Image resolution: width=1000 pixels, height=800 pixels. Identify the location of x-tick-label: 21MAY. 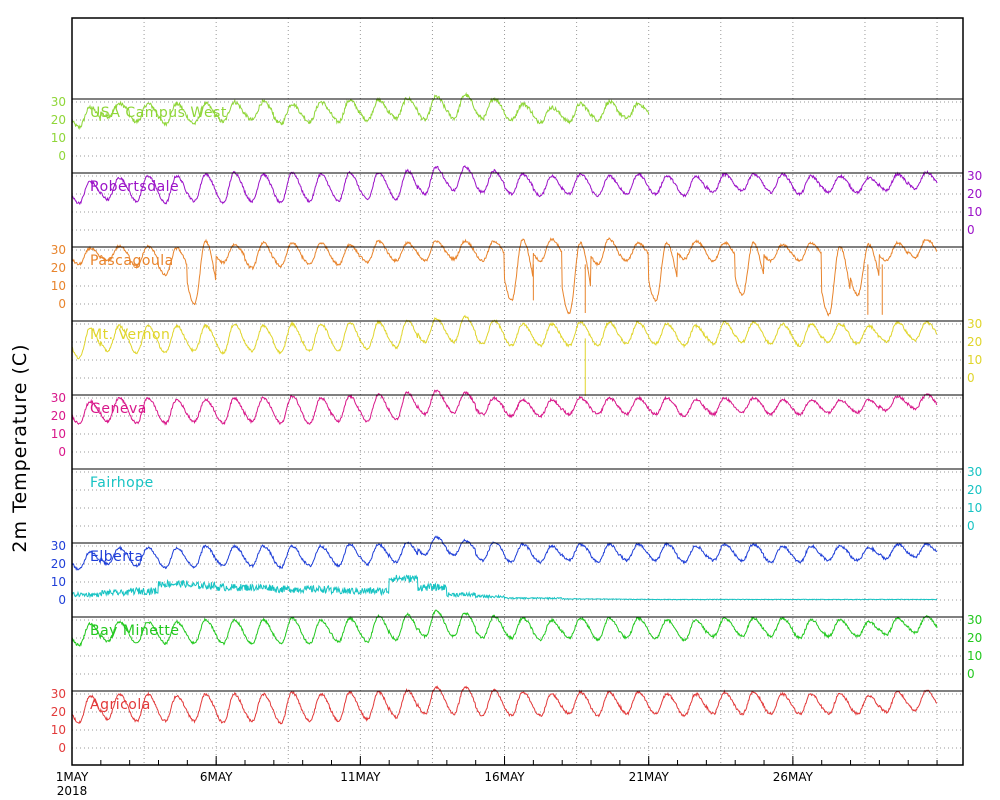
(649, 777).